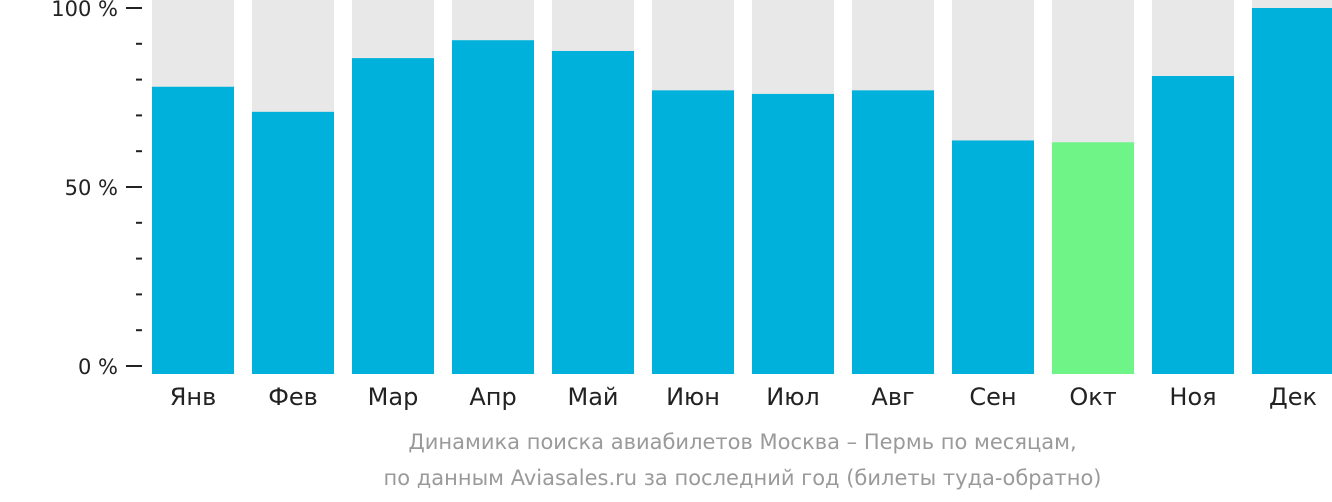 The image size is (1332, 502). I want to click on y-tick-label-3: 100 %, so click(84, 10).